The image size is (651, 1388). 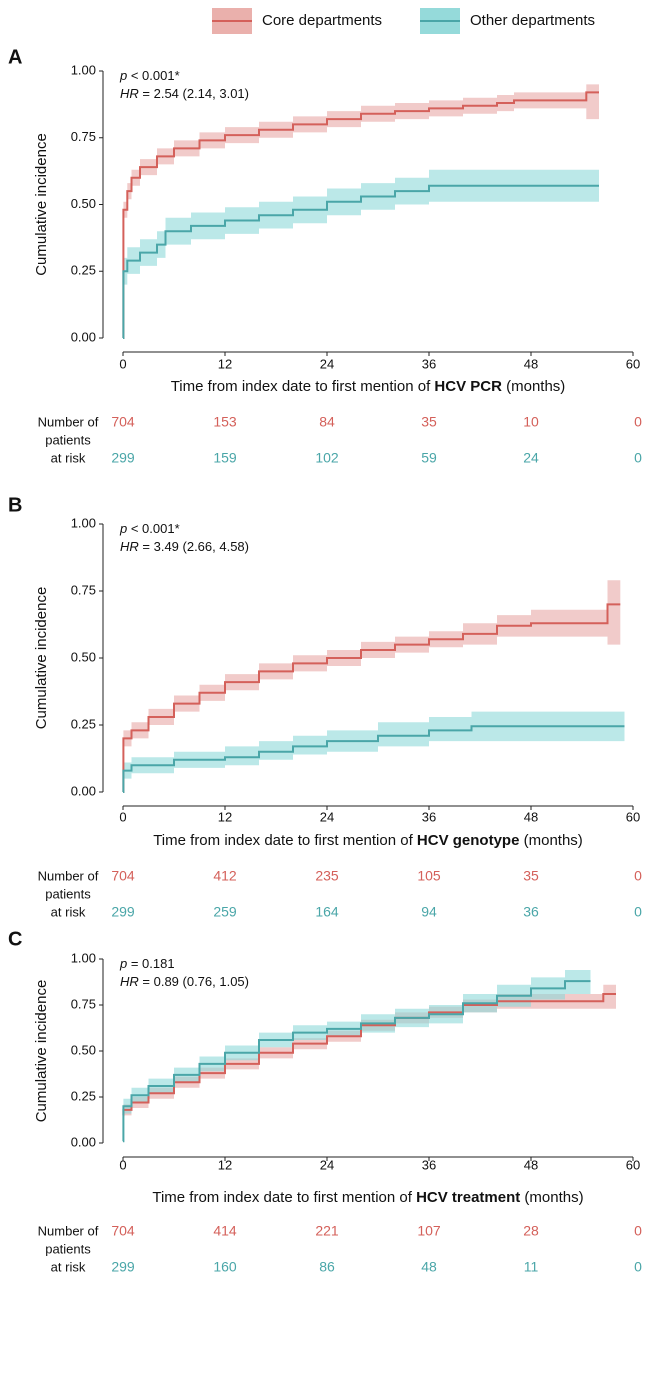 What do you see at coordinates (194, 546) in the screenshot?
I see `annotation-part: = 3.49 (2.66, 4.58)` at bounding box center [194, 546].